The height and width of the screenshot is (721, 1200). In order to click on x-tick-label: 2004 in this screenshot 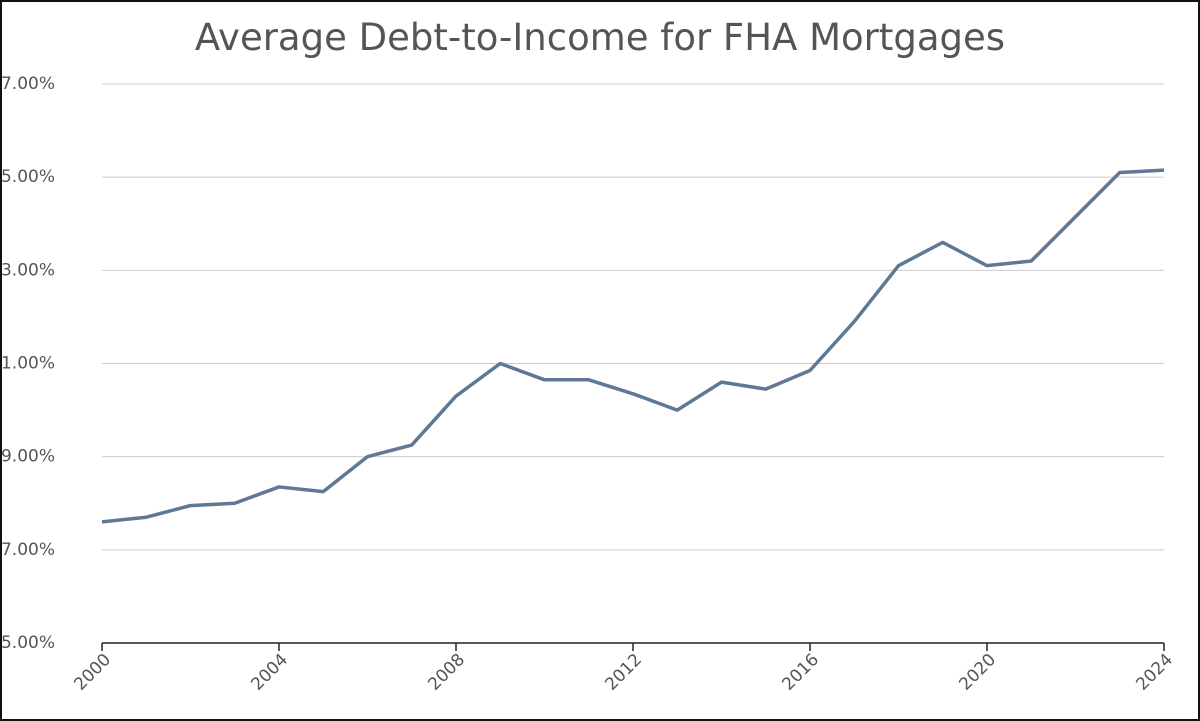, I will do `click(269, 672)`.